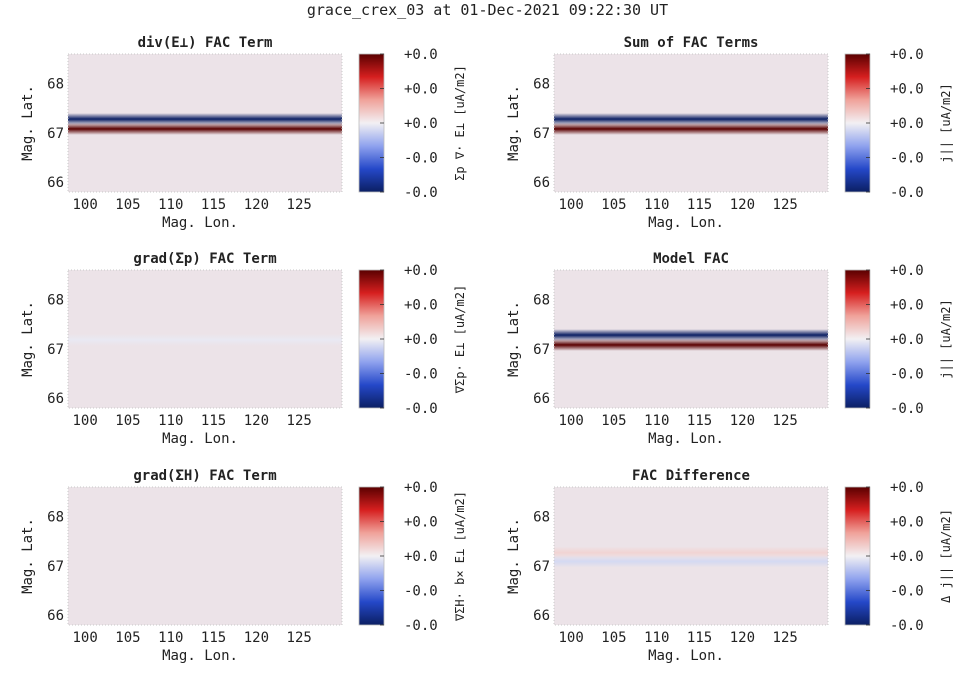 The height and width of the screenshot is (675, 975). Describe the element at coordinates (691, 259) in the screenshot. I see `panel-title: Model FAC` at that location.